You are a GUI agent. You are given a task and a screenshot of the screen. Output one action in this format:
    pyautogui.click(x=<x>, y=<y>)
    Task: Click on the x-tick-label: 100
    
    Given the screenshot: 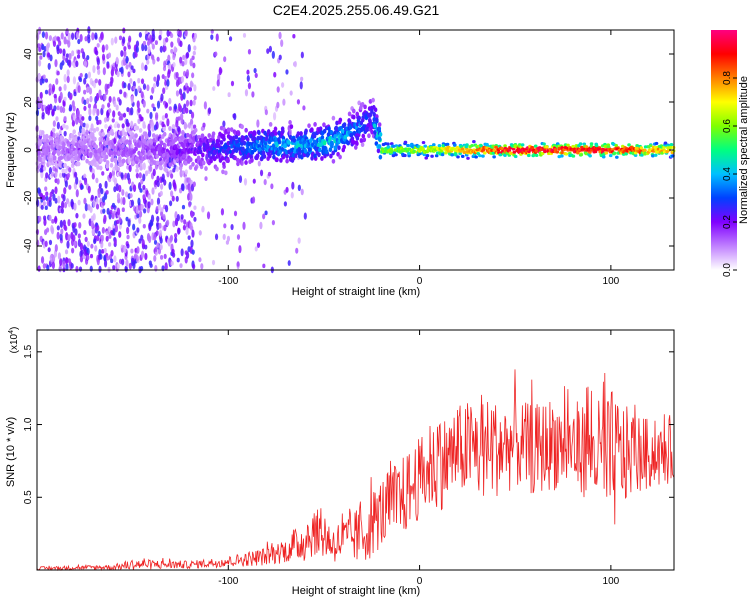 What is the action you would take?
    pyautogui.click(x=611, y=581)
    